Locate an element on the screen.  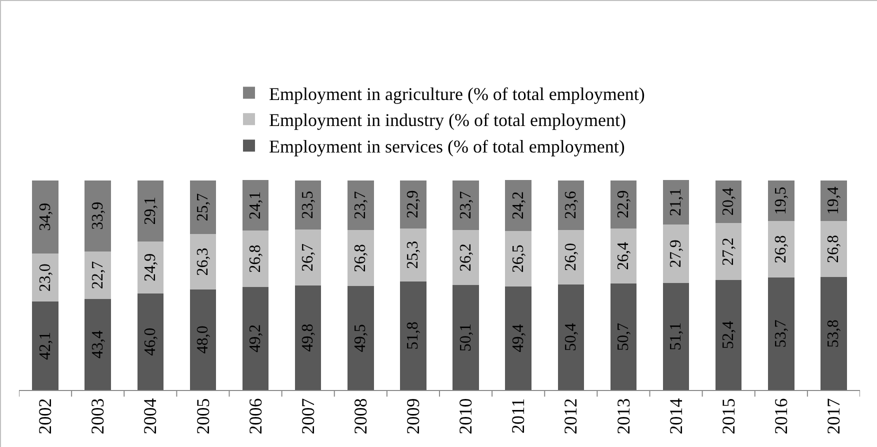
data-label: 26,4 is located at coordinates (623, 256).